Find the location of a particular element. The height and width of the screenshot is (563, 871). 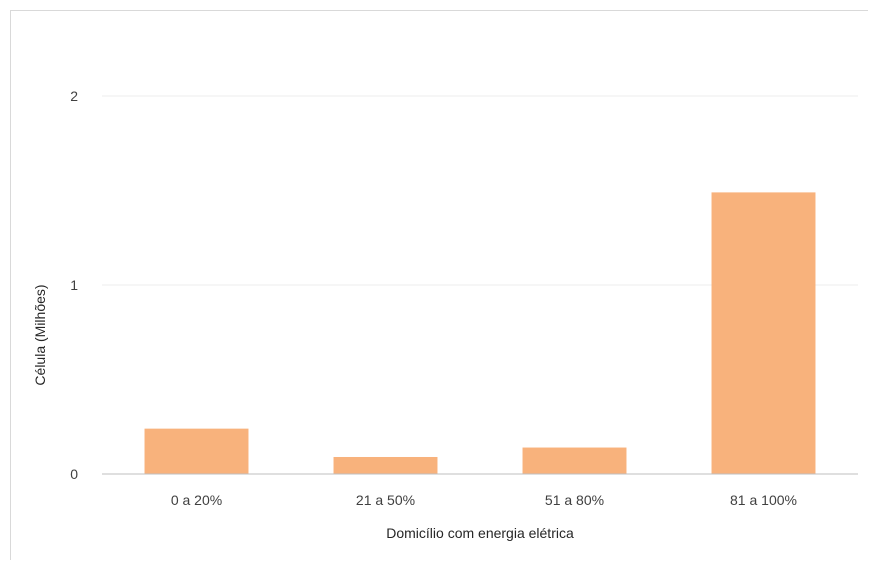

y-axis-title: Célula (Milhões) is located at coordinates (40, 334).